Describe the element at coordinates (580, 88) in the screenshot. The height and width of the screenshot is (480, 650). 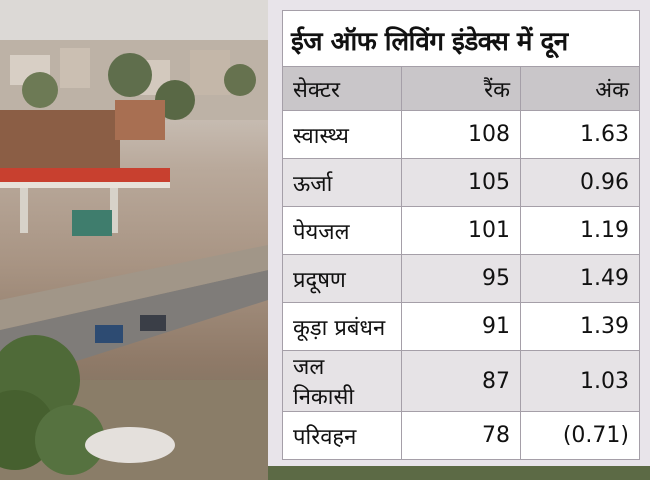
I see `column-header-score: अंक` at that location.